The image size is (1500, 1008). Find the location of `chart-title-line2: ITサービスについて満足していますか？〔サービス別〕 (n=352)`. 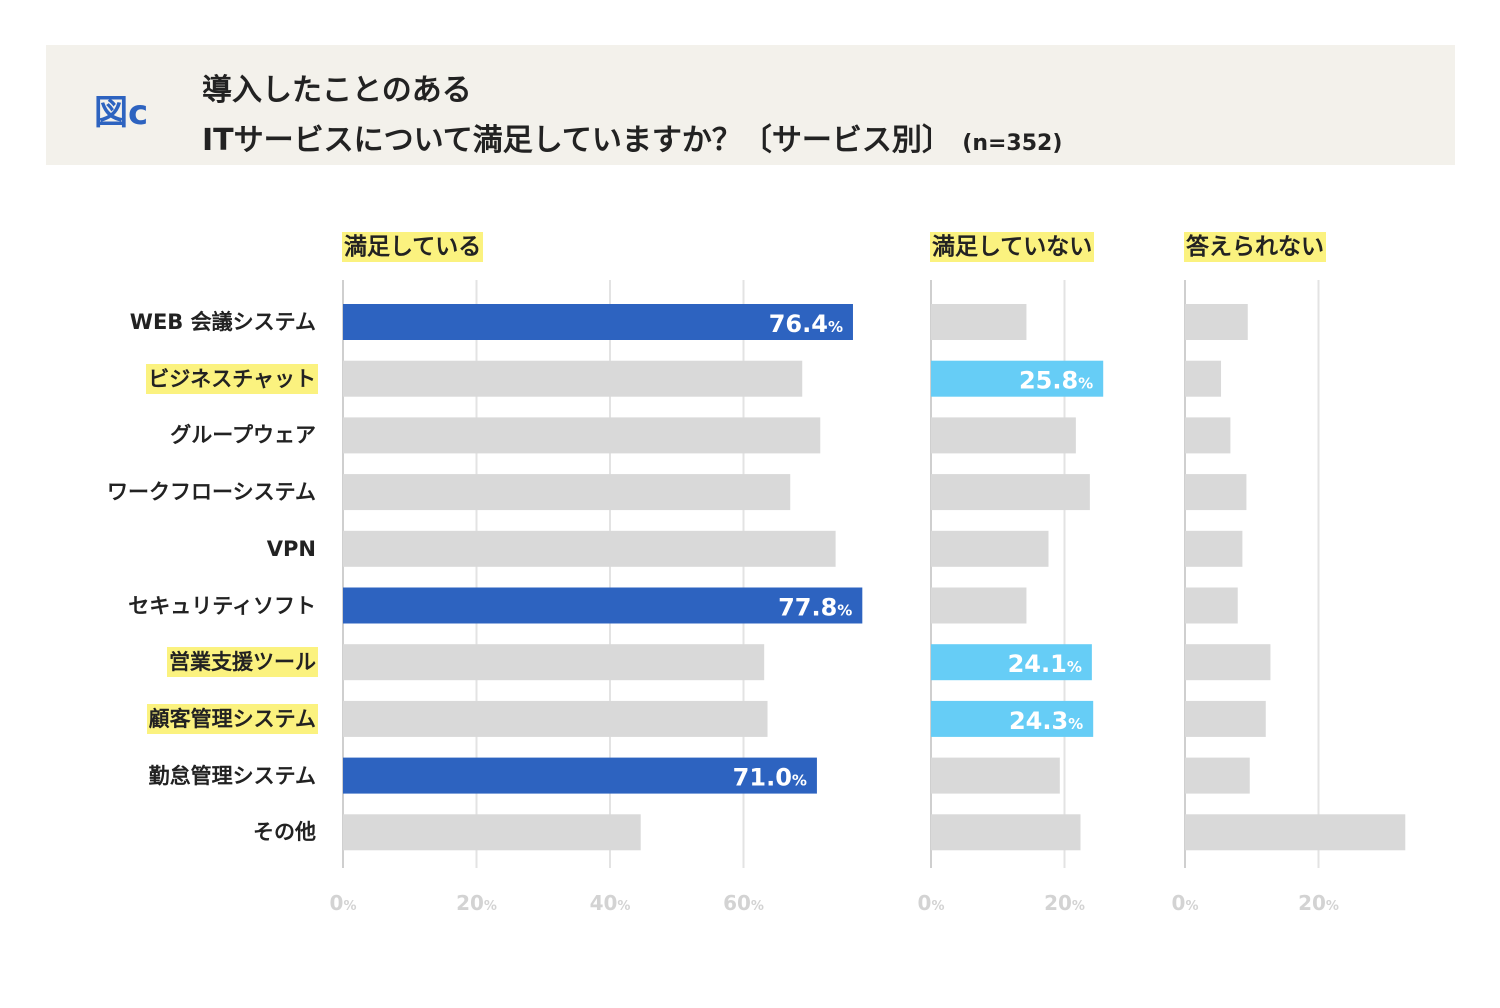

chart-title-line2: ITサービスについて満足していますか？〔サービス別〕 (n=352) is located at coordinates (632, 137).